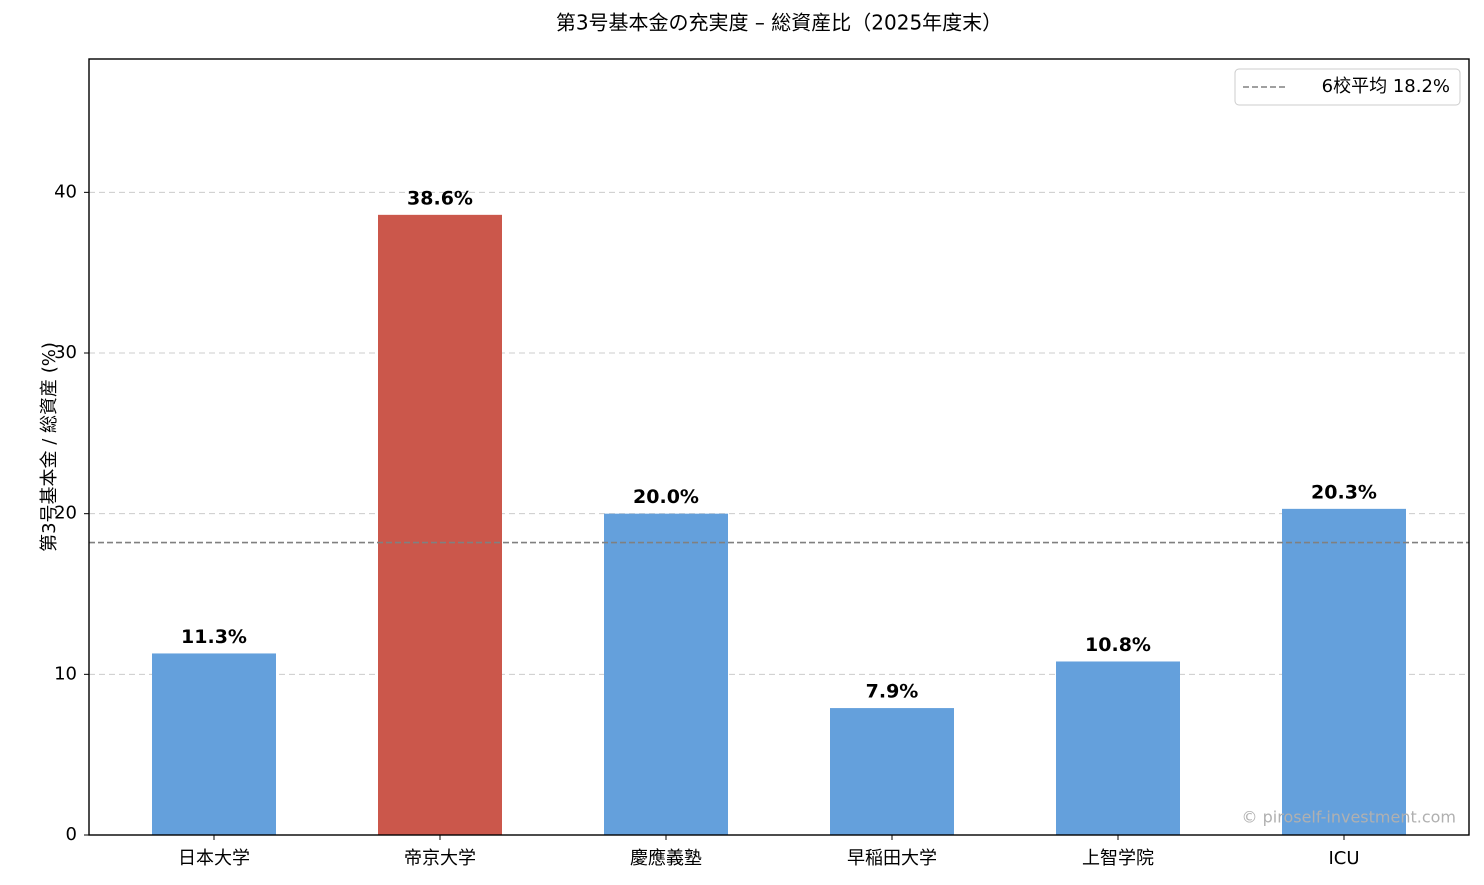 This screenshot has width=1484, height=885. Describe the element at coordinates (892, 692) in the screenshot. I see `value-label: 7.9%` at that location.